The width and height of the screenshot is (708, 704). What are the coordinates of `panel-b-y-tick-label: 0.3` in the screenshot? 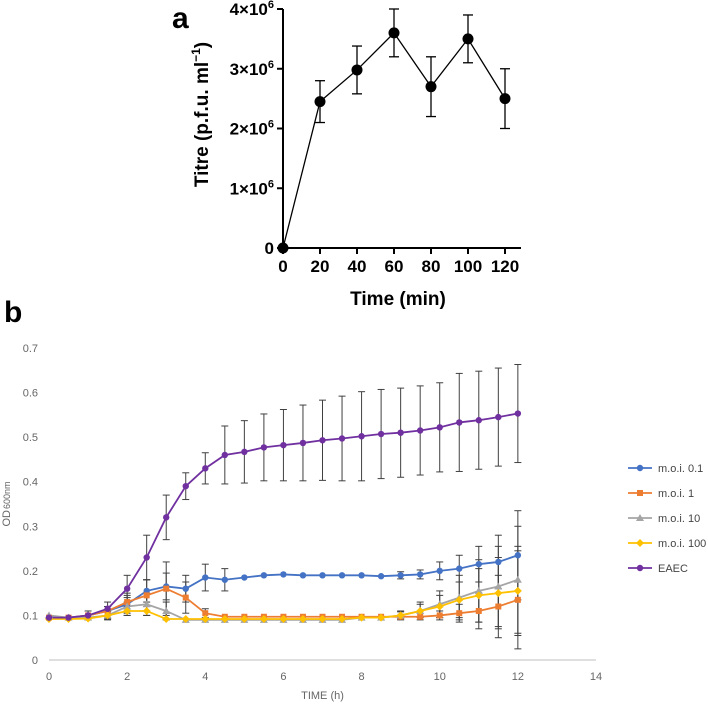 It's located at (30, 527).